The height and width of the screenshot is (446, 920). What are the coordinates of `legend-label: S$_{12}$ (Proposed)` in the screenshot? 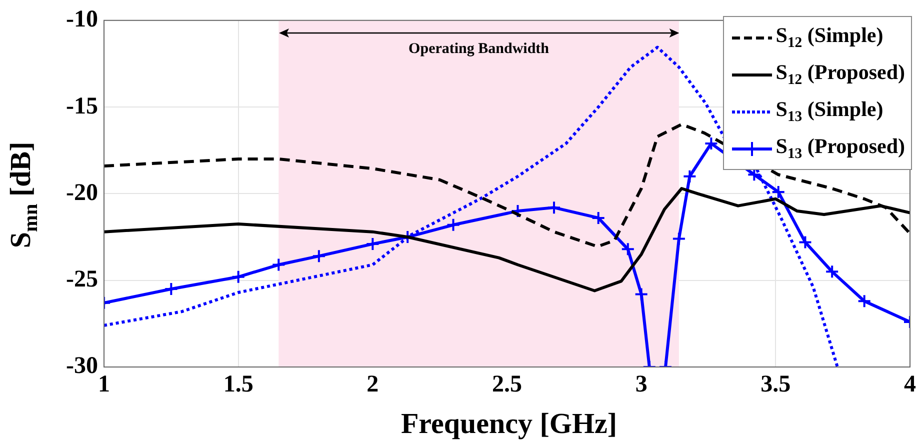 It's located at (840, 75).